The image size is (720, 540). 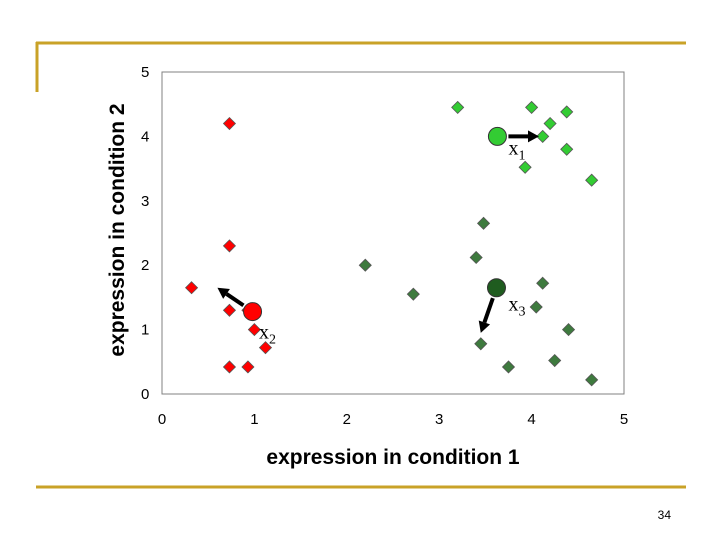 What do you see at coordinates (393, 457) in the screenshot?
I see `x-axis-title: expression in condition 1` at bounding box center [393, 457].